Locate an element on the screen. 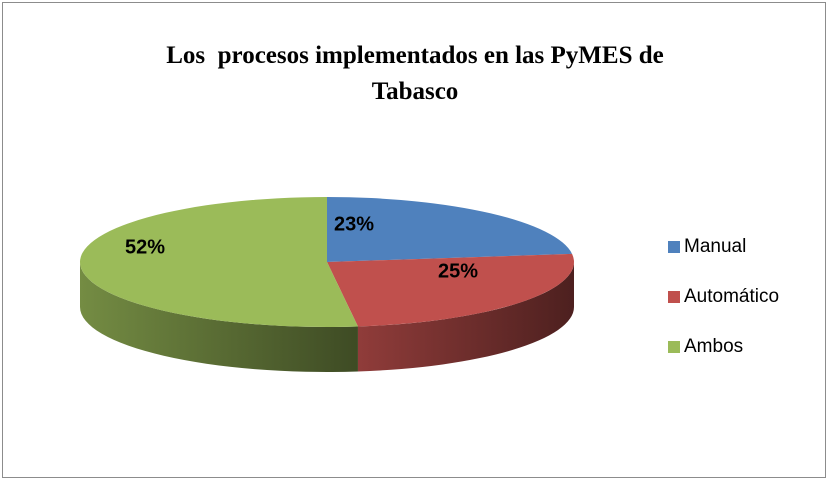  data-label: 23% is located at coordinates (354, 224).